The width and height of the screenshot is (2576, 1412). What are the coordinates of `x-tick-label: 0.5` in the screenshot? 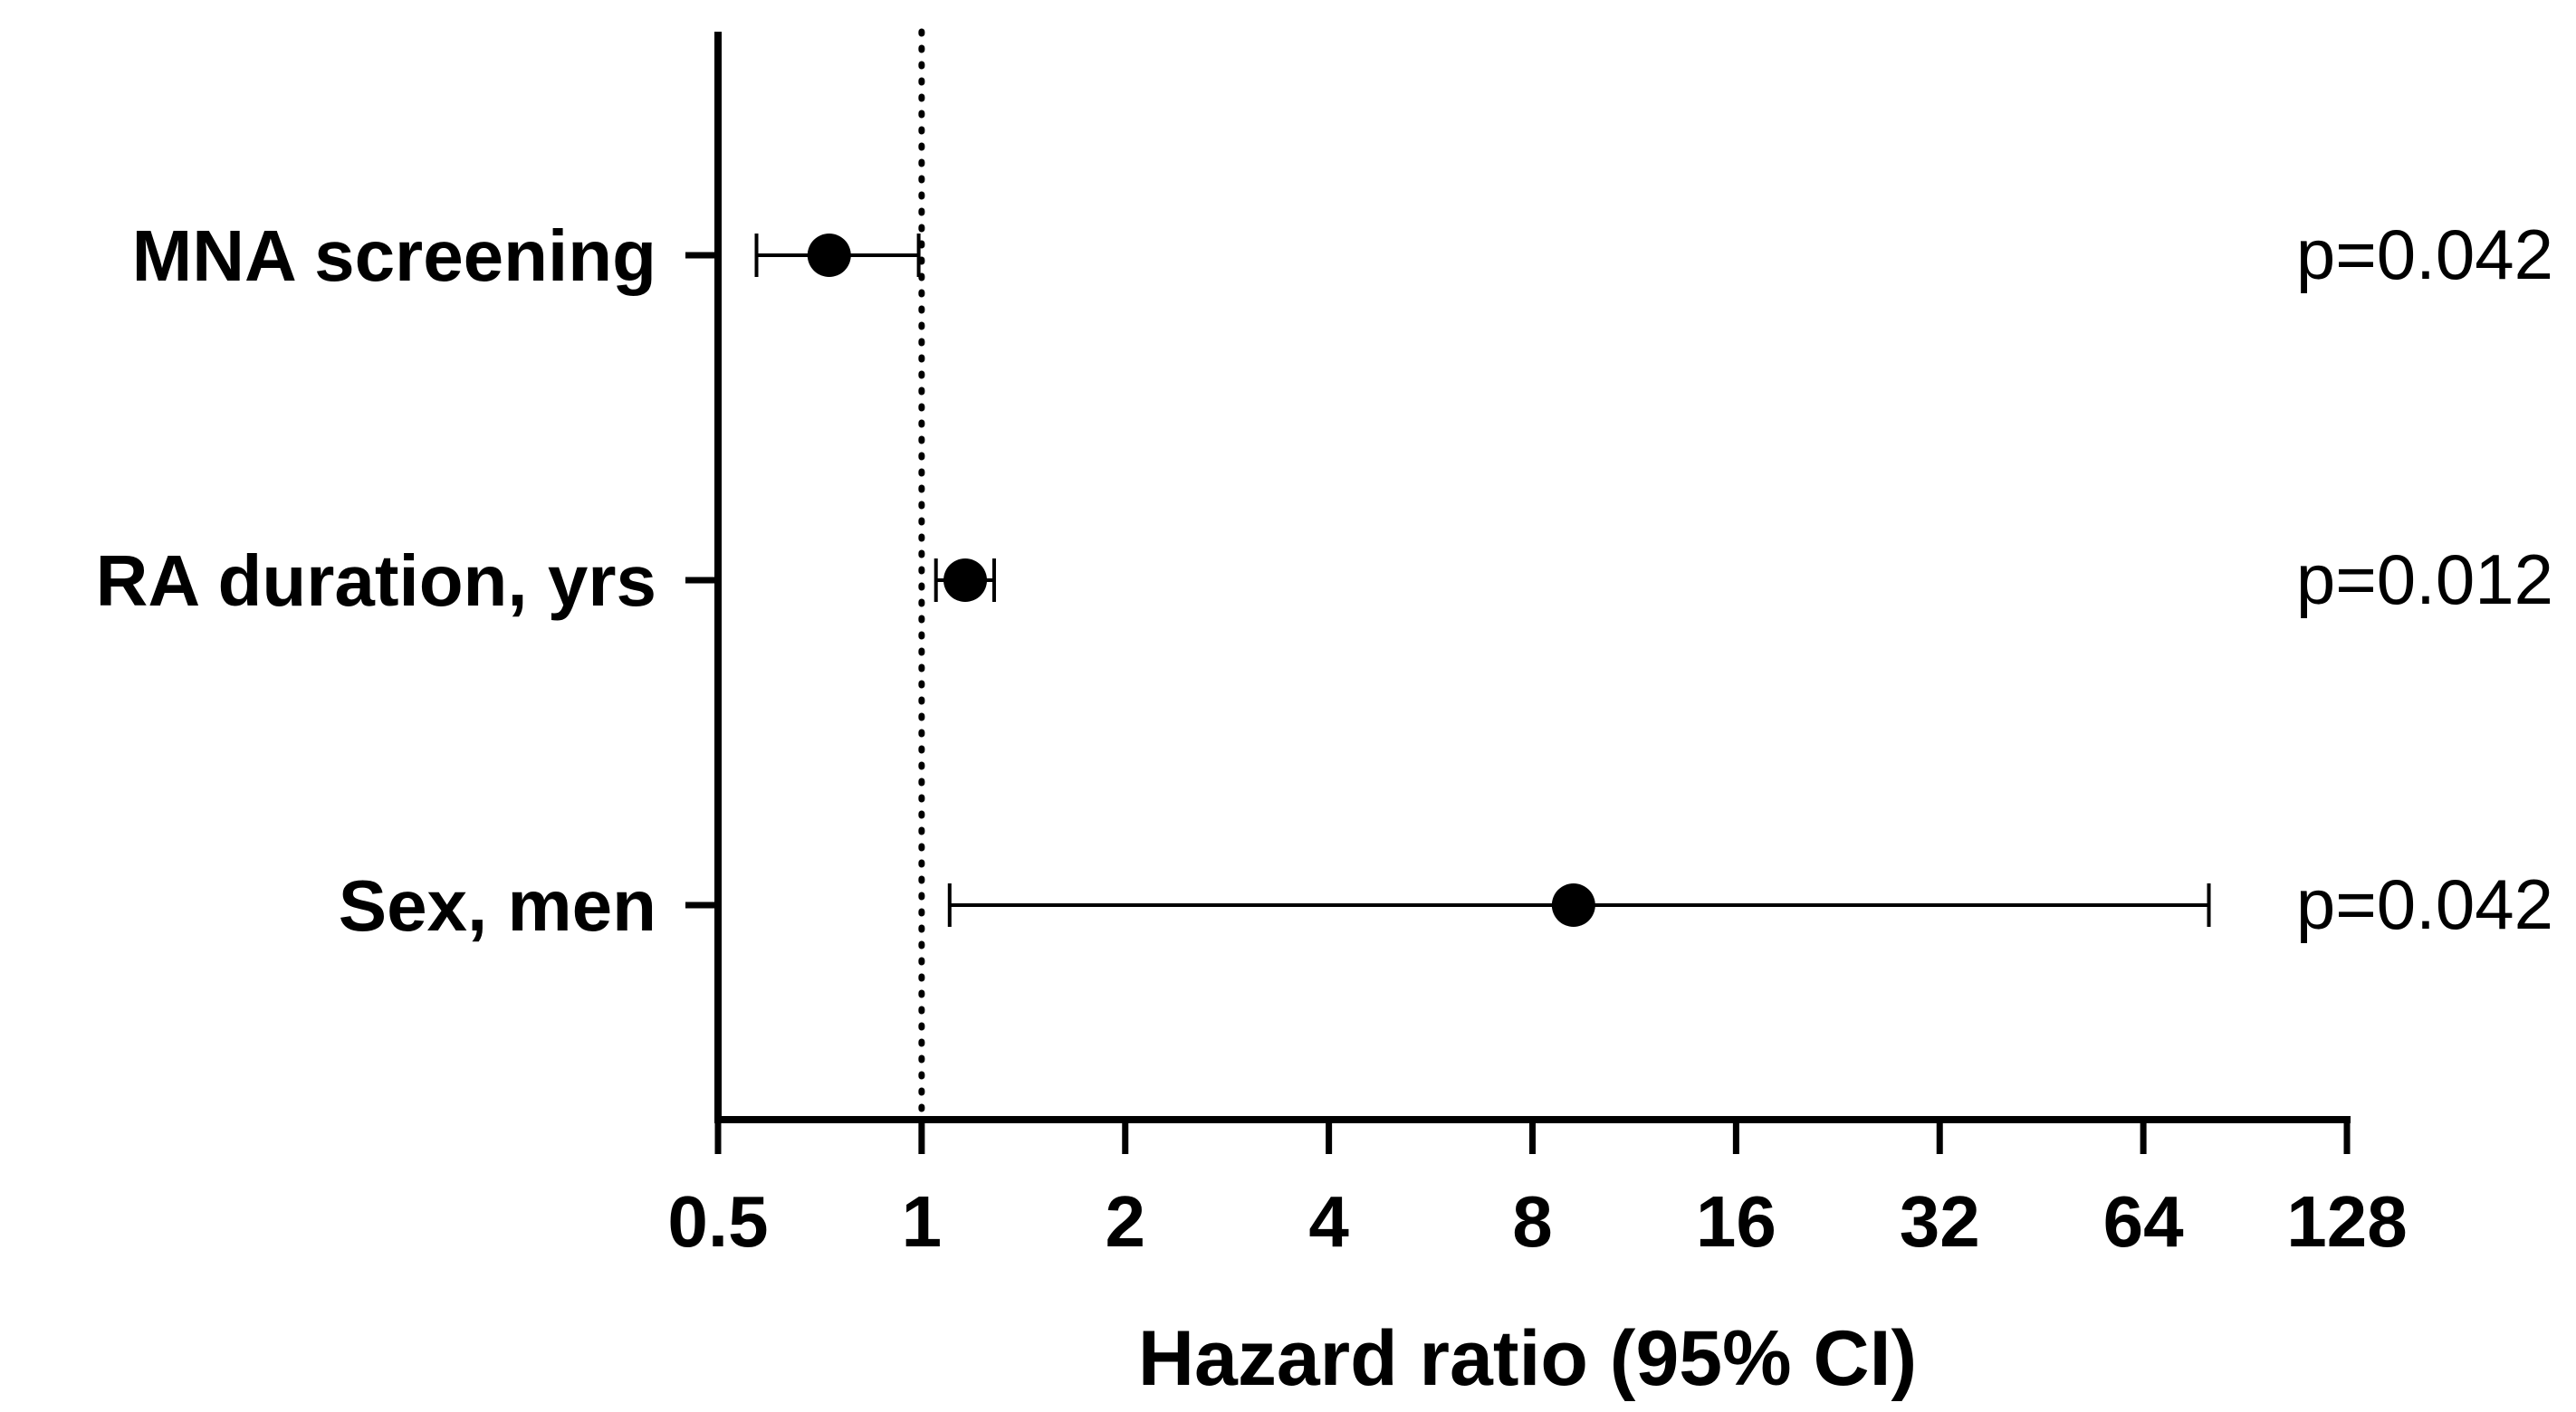 It's located at (717, 1221).